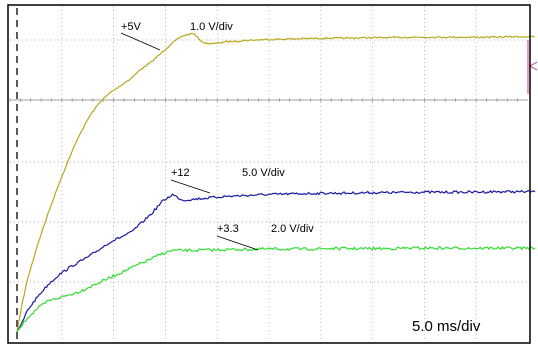 Image resolution: width=538 pixels, height=349 pixels. Describe the element at coordinates (446, 326) in the screenshot. I see `timebase-label: 5.0 ms/div` at that location.